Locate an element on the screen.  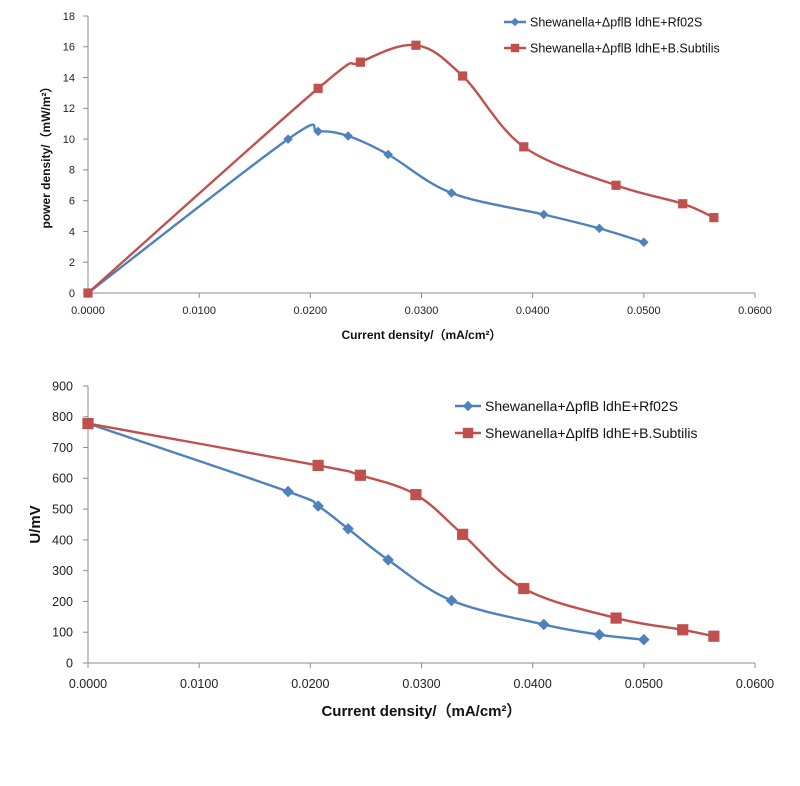
y-tick-label: 900 is located at coordinates (62, 386).